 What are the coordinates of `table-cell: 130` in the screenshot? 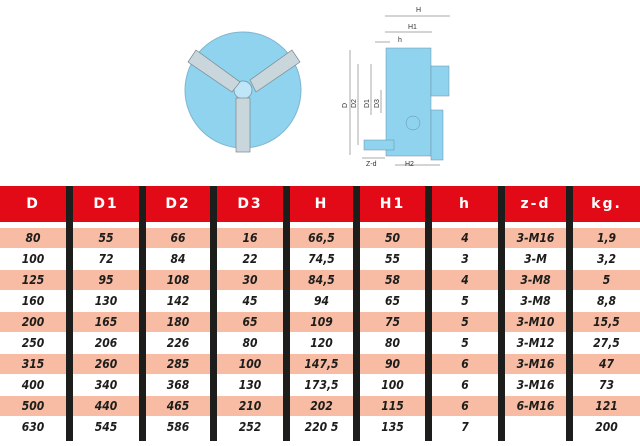 It's located at (250, 385).